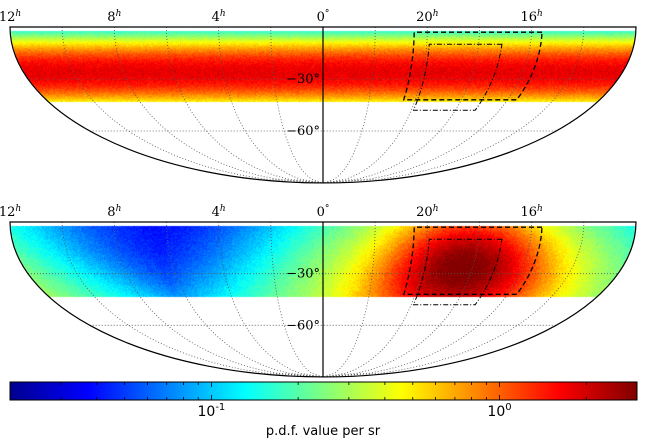 This screenshot has width=646, height=445. What do you see at coordinates (323, 431) in the screenshot?
I see `colorbar-label: p.d.f. value per sr` at bounding box center [323, 431].